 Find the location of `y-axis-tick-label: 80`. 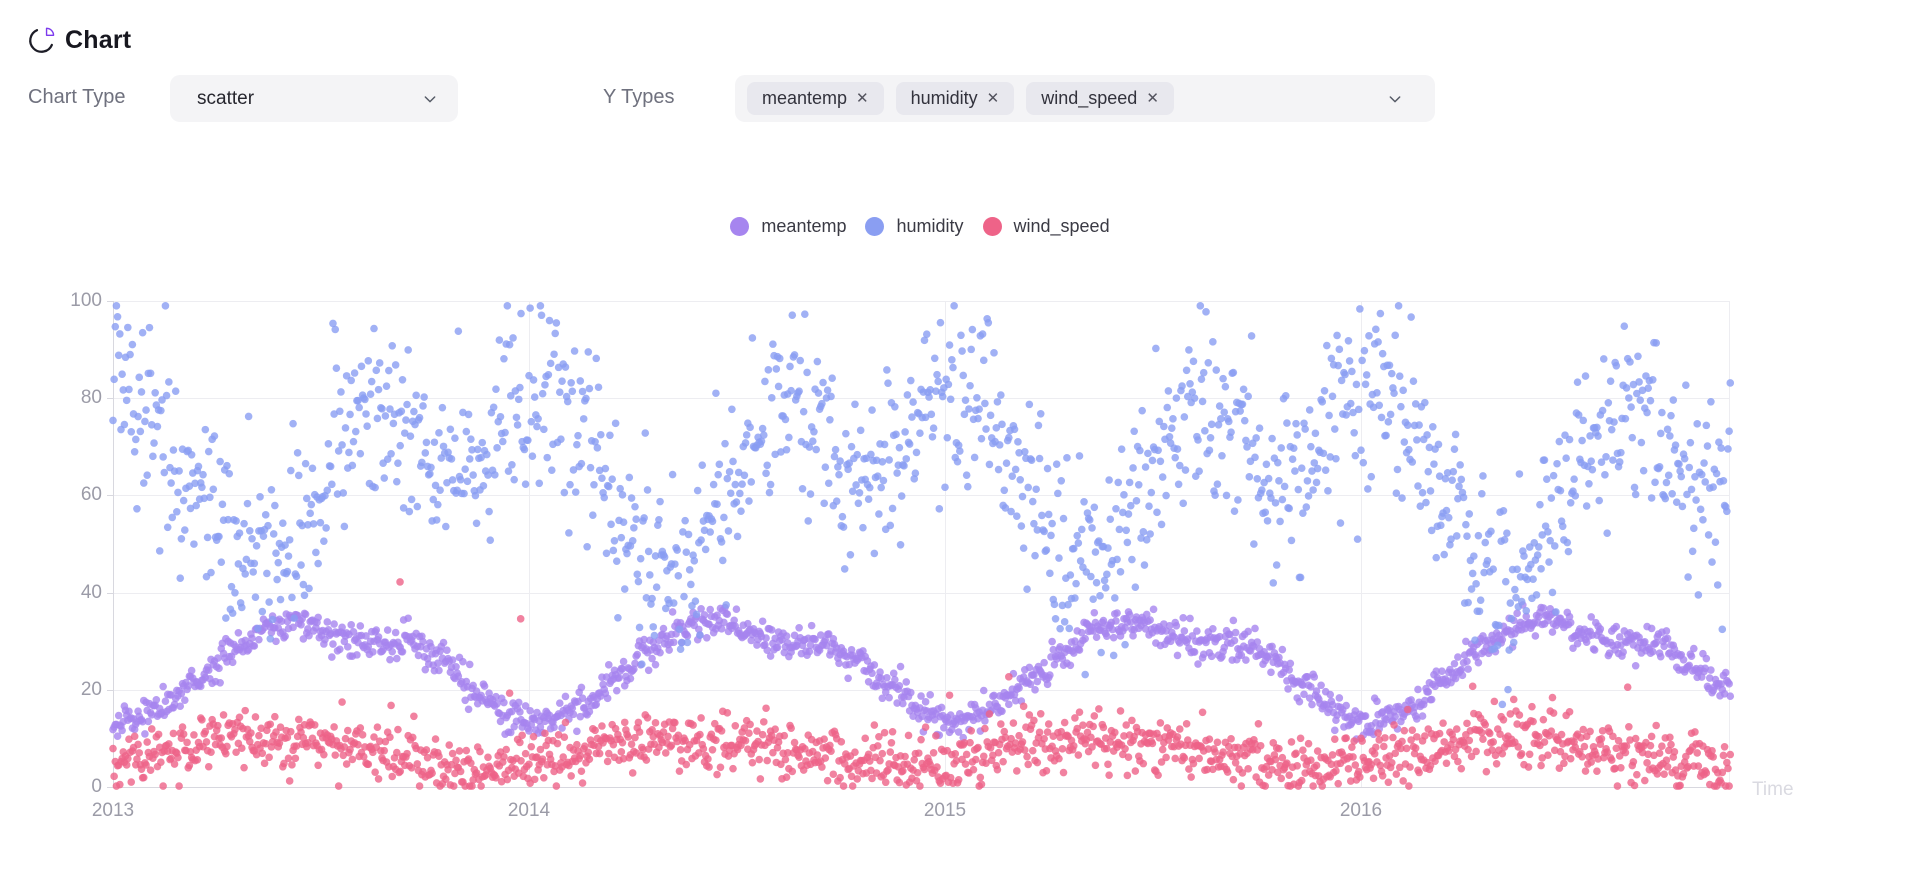

y-axis-tick-label: 80 is located at coordinates (91, 398).